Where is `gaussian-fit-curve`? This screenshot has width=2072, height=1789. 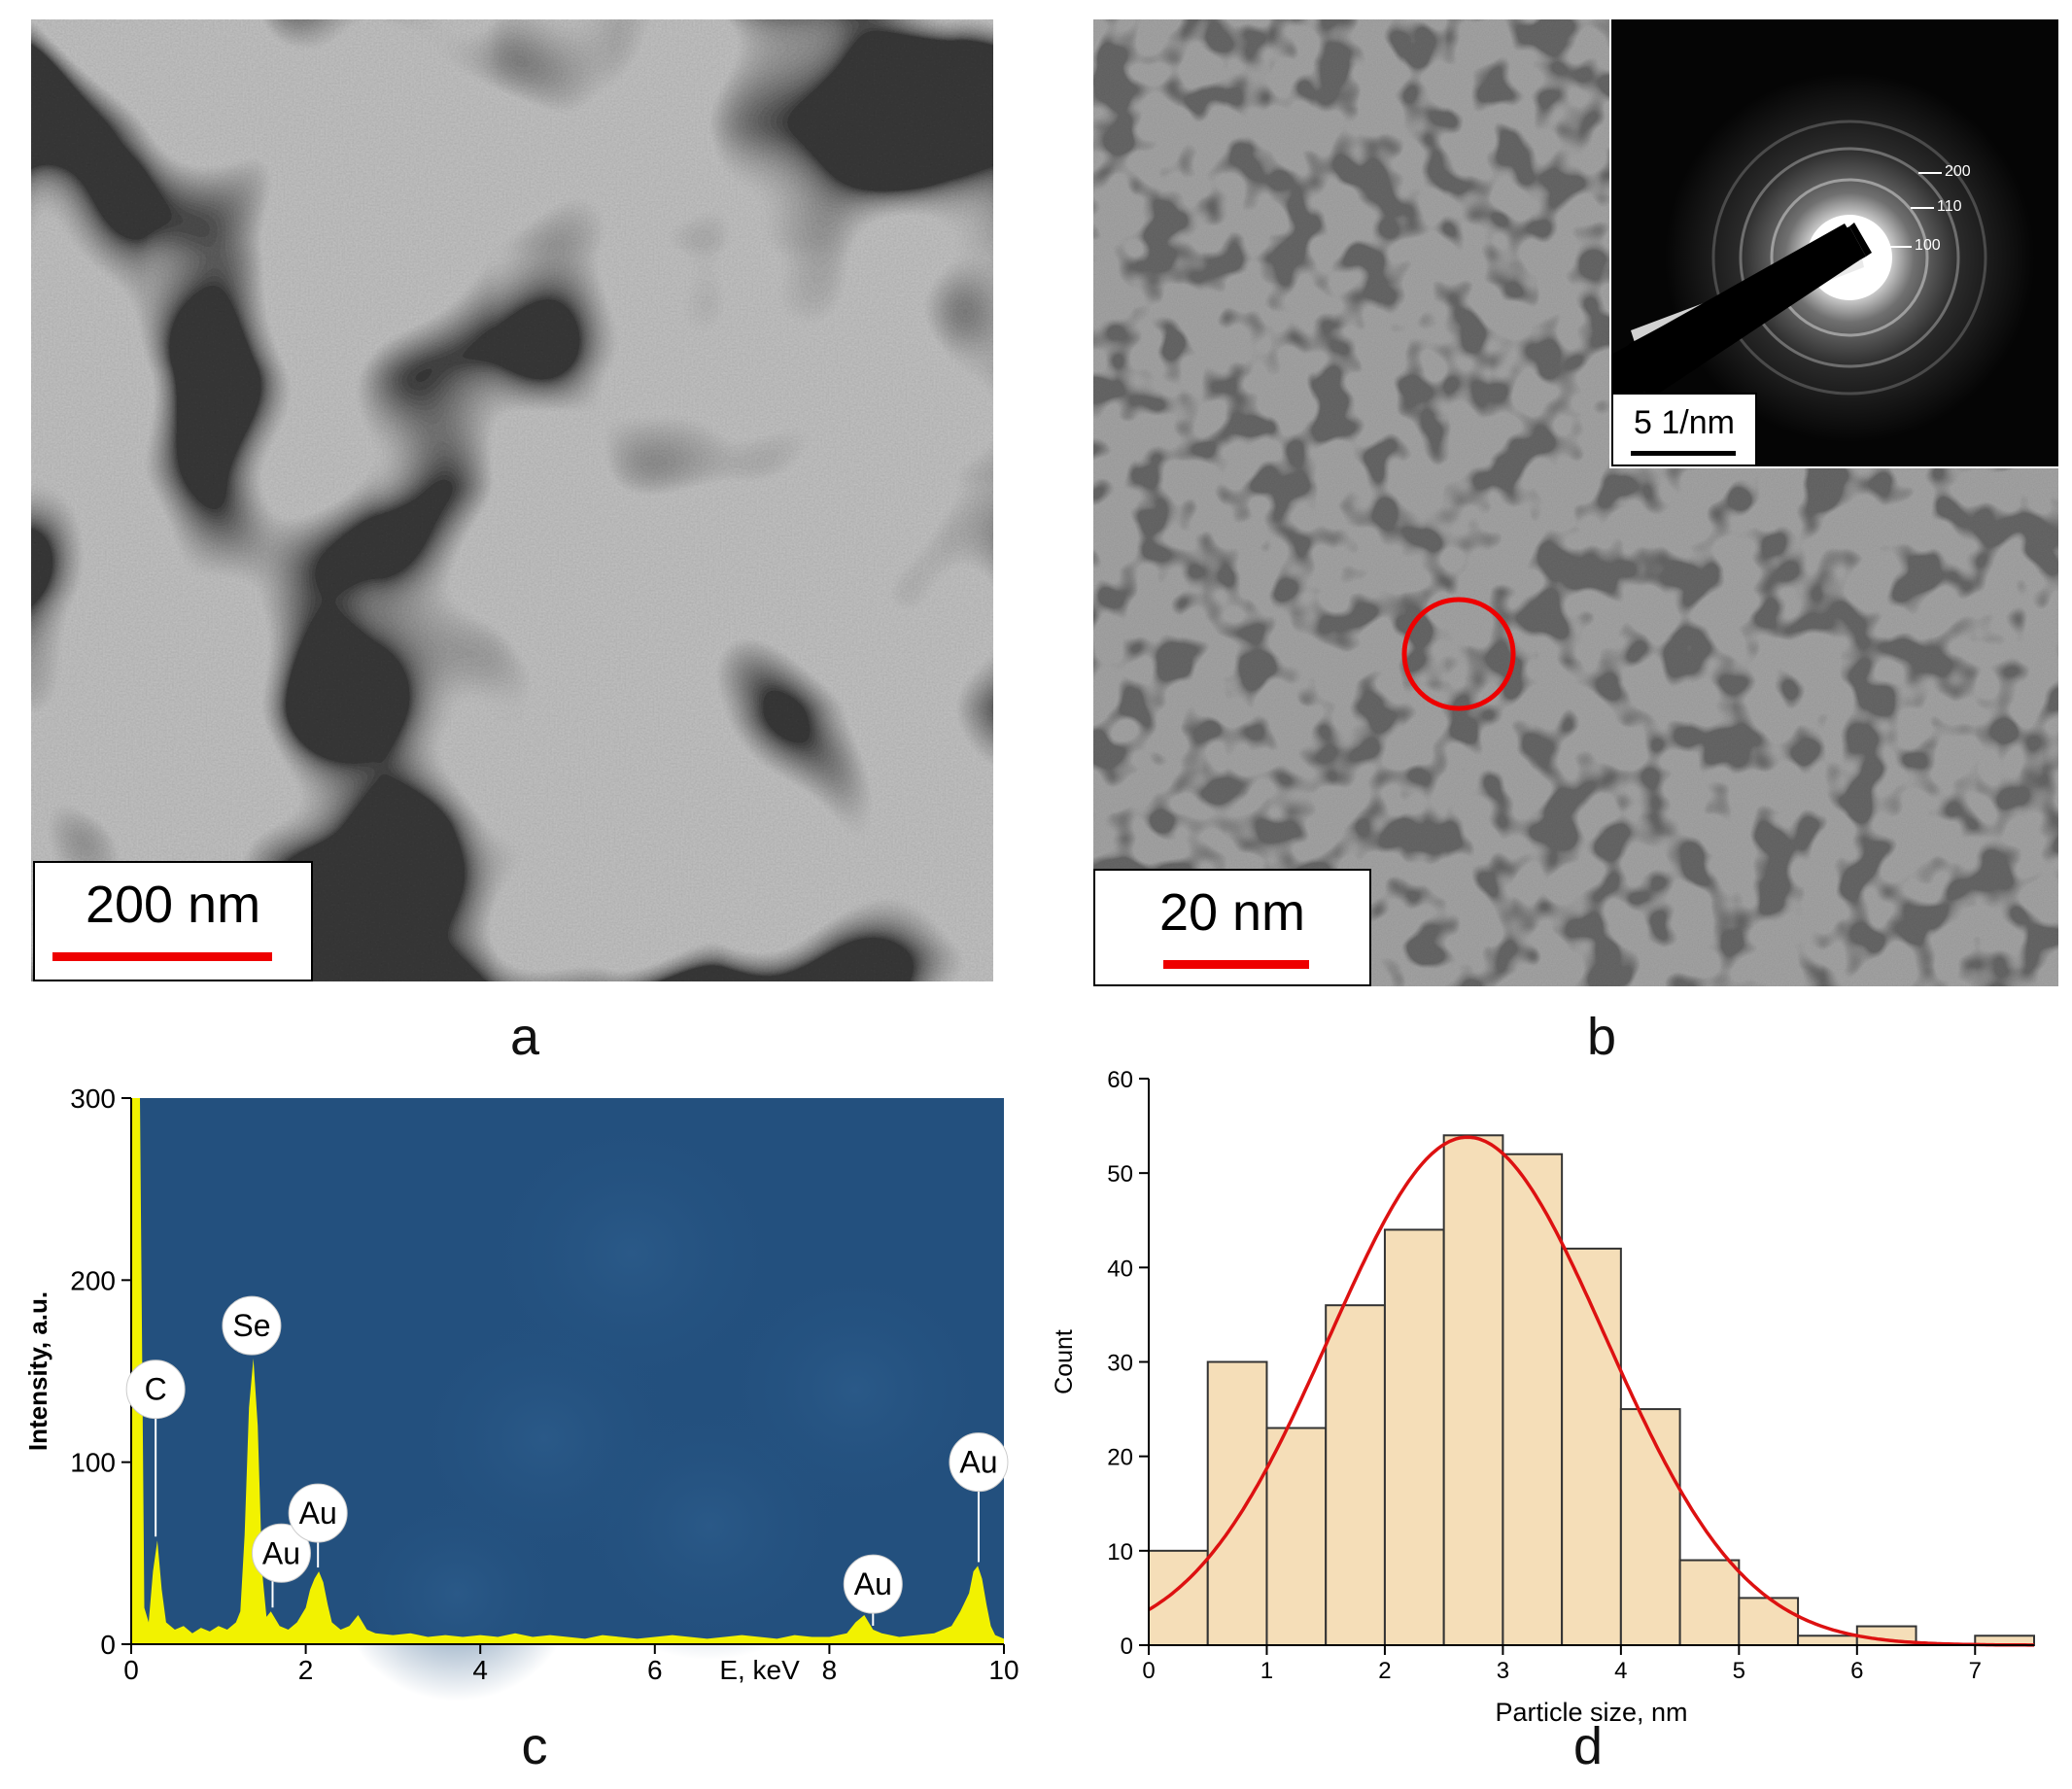
gaussian-fit-curve is located at coordinates (1591, 1391).